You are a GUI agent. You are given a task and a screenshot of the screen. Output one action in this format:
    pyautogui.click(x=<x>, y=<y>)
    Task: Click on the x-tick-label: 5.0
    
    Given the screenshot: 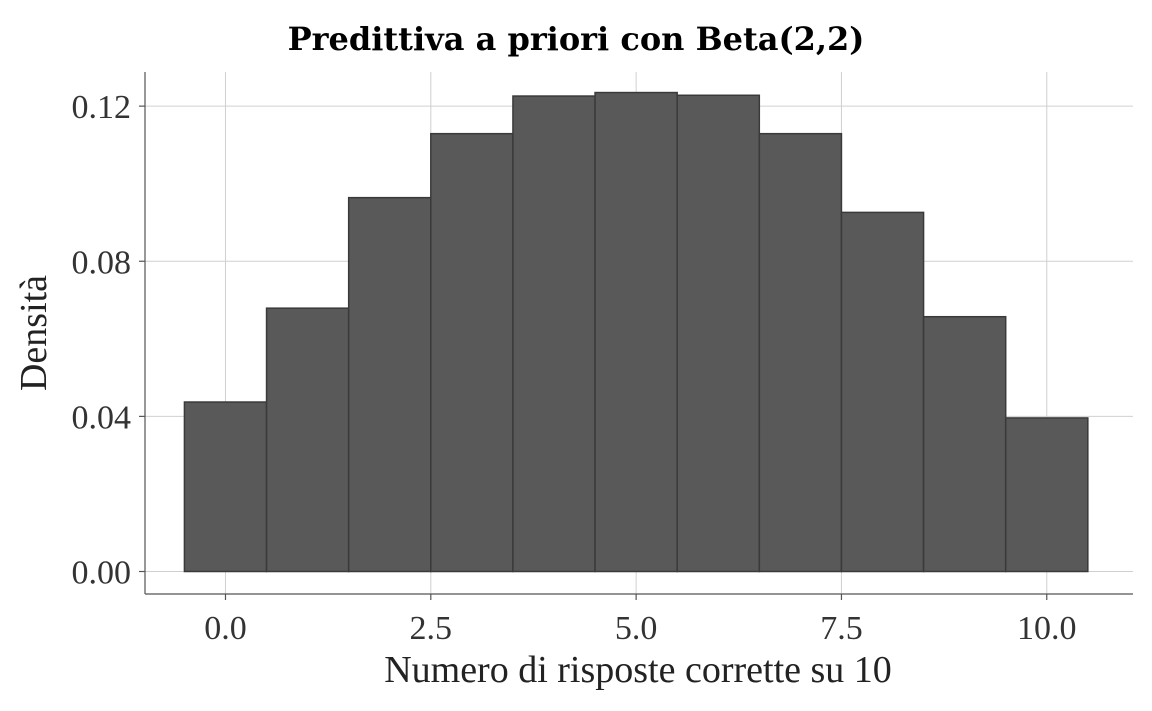 What is the action you would take?
    pyautogui.click(x=636, y=628)
    